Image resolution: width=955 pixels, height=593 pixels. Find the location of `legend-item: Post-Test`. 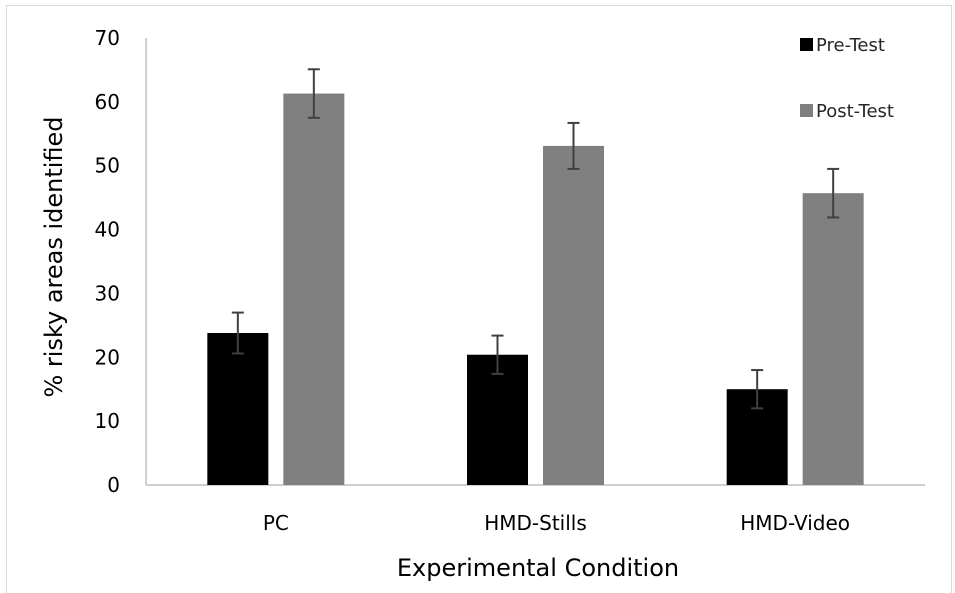

legend-item: Post-Test is located at coordinates (847, 111).